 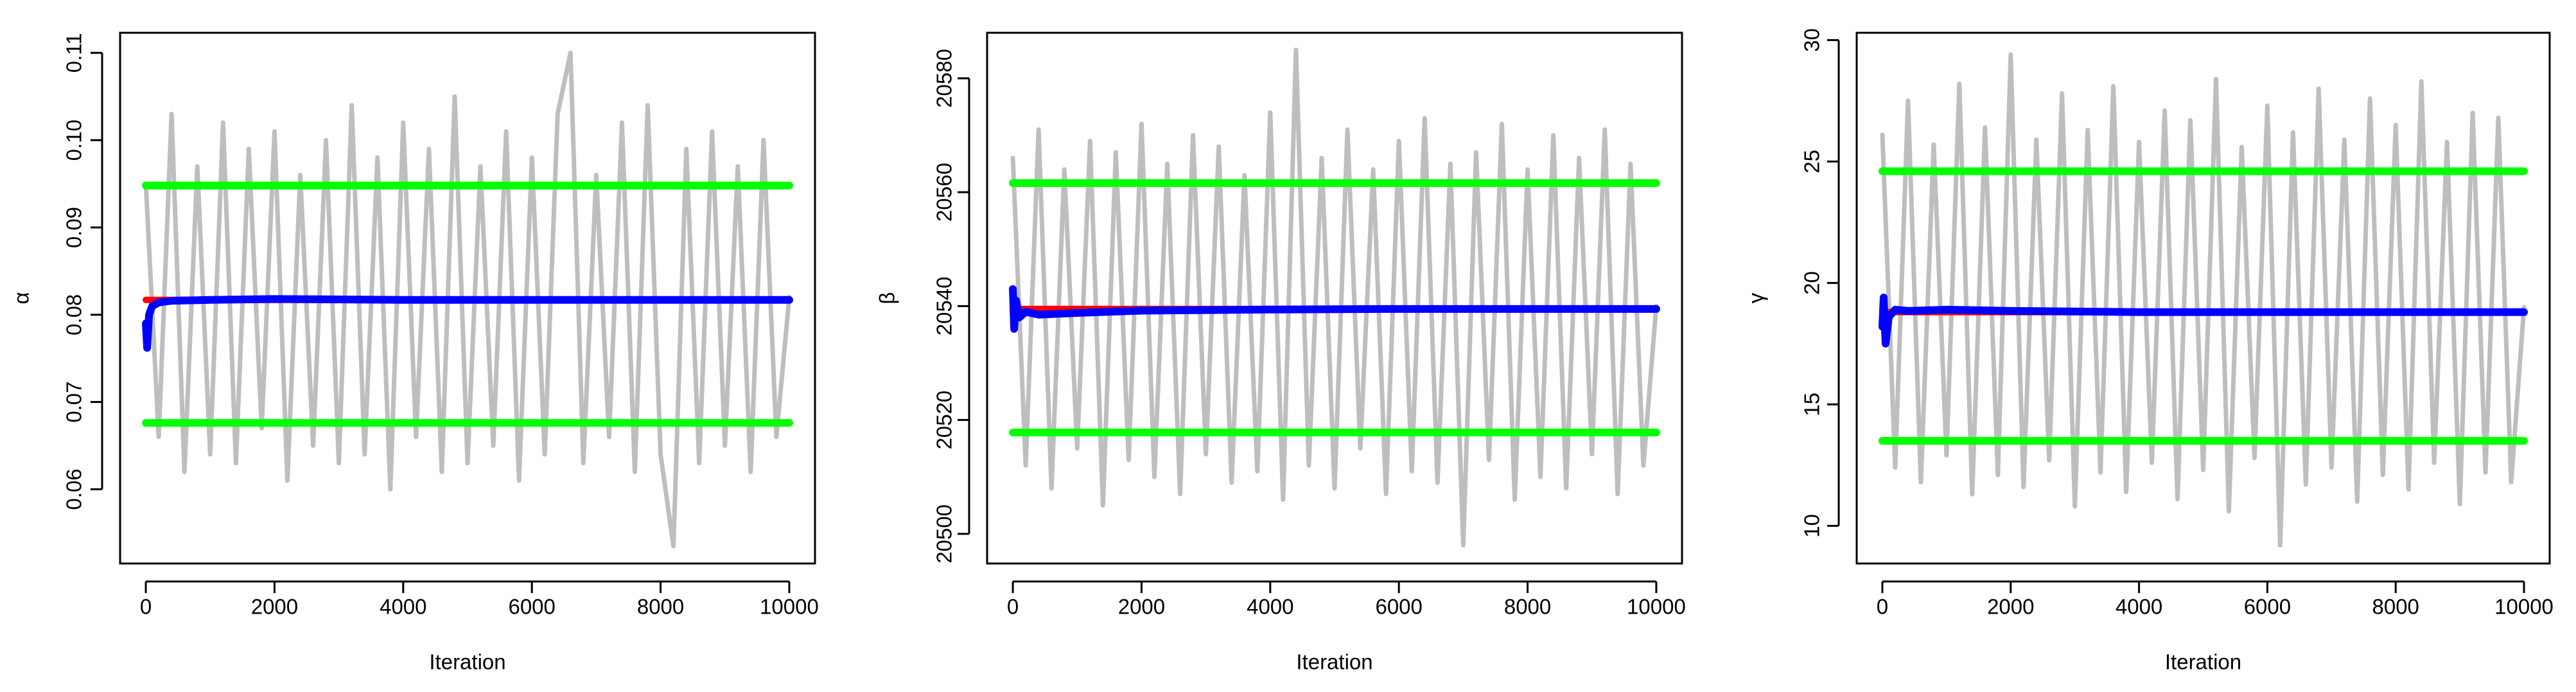 I want to click on y-tick-label: 20500, so click(x=944, y=533).